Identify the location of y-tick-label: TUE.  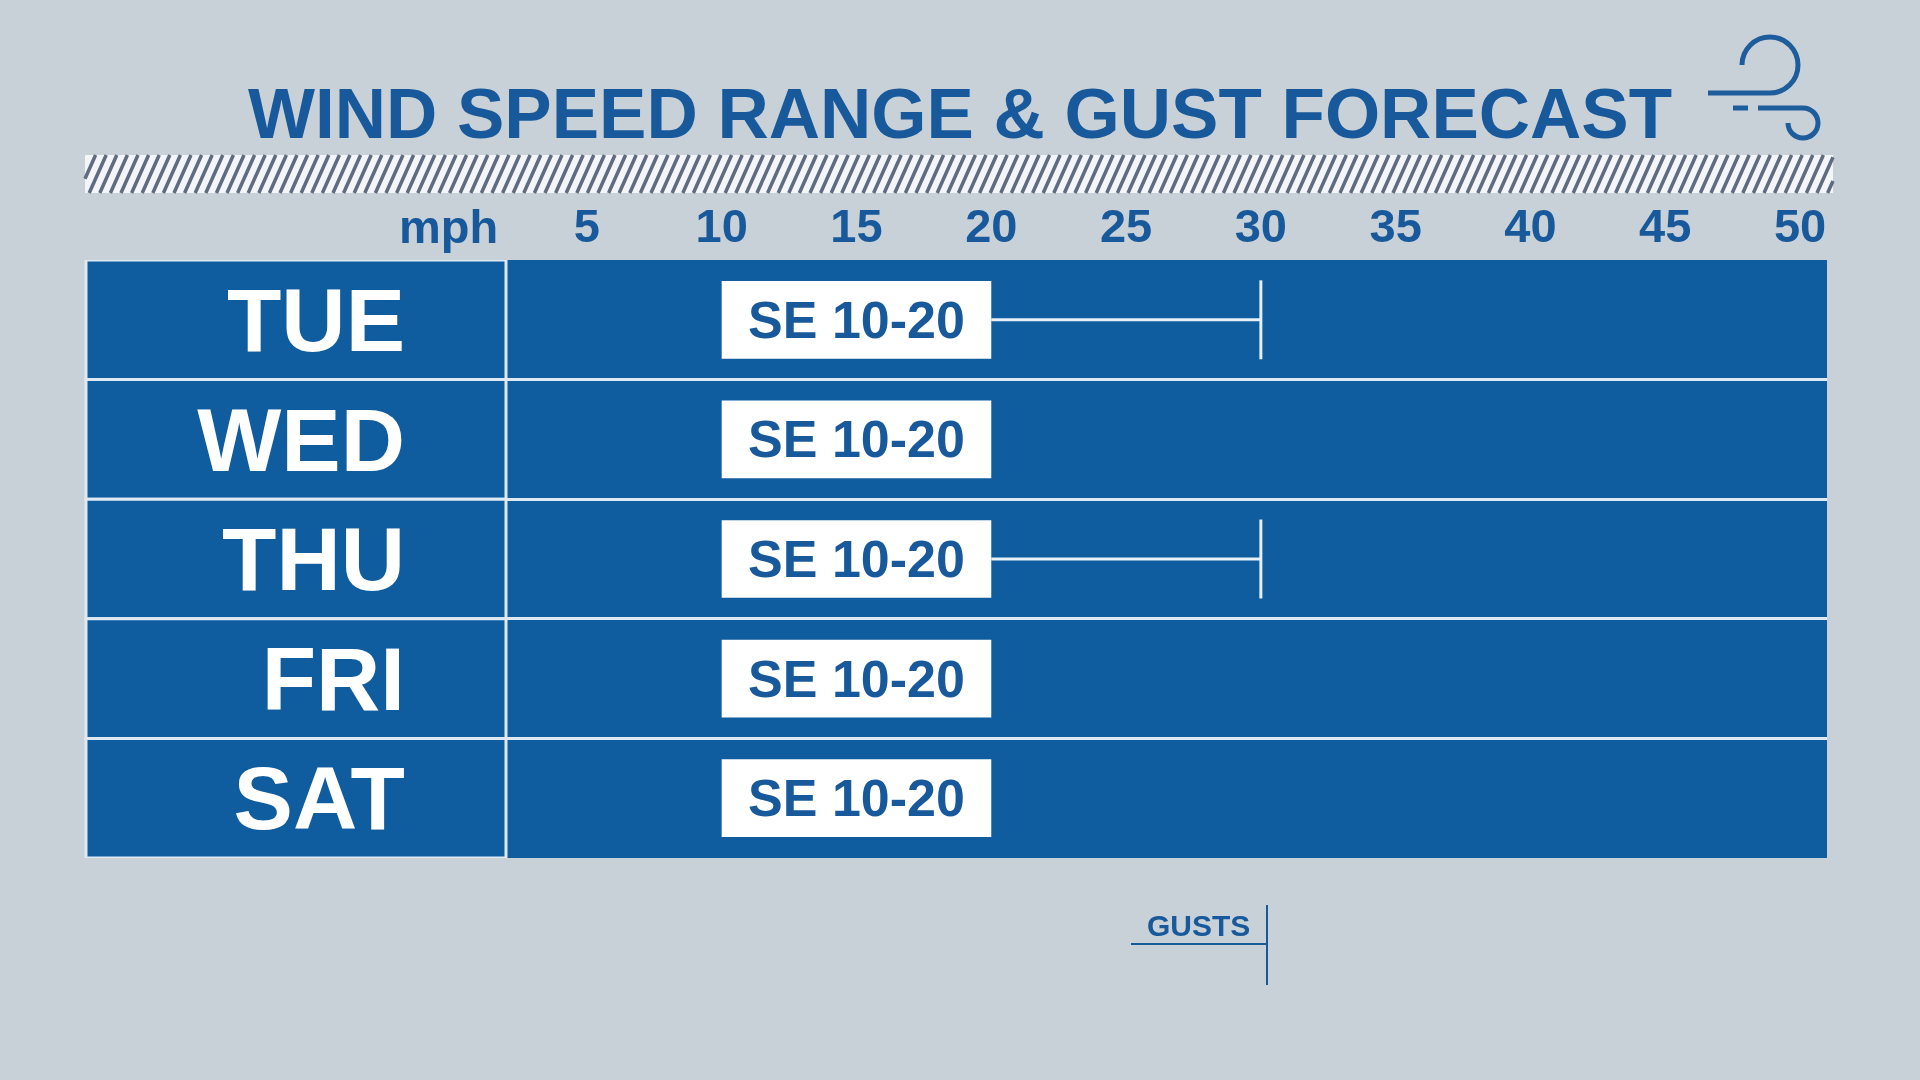
(316, 319).